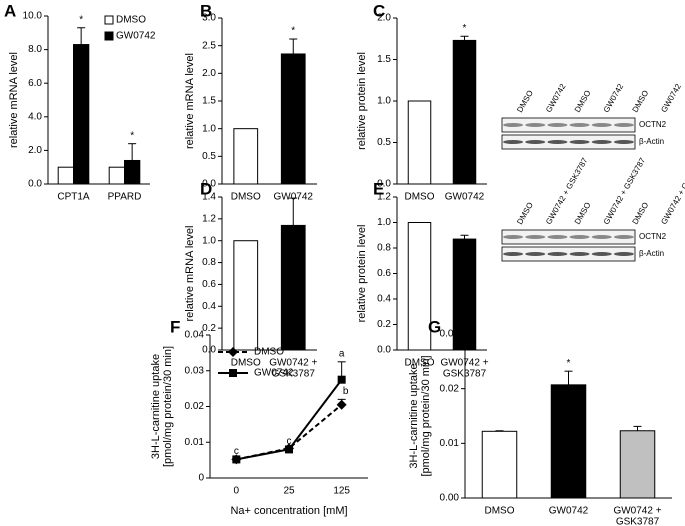  What do you see at coordinates (33, 16) in the screenshot?
I see `y-tick-label: 10.0` at bounding box center [33, 16].